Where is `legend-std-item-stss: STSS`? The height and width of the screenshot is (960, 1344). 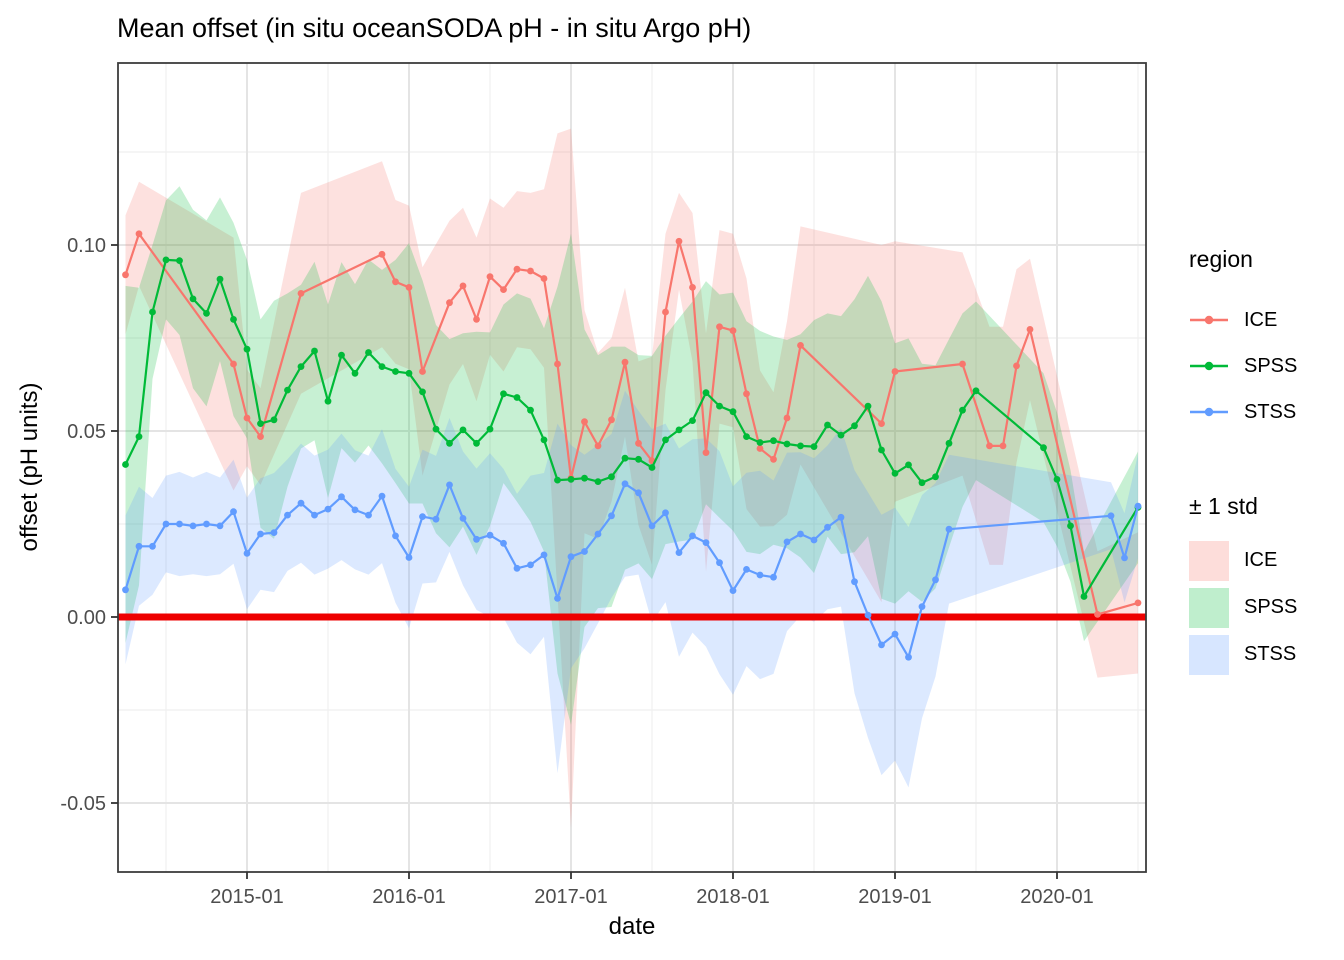 legend-std-item-stss: STSS is located at coordinates (1266, 654).